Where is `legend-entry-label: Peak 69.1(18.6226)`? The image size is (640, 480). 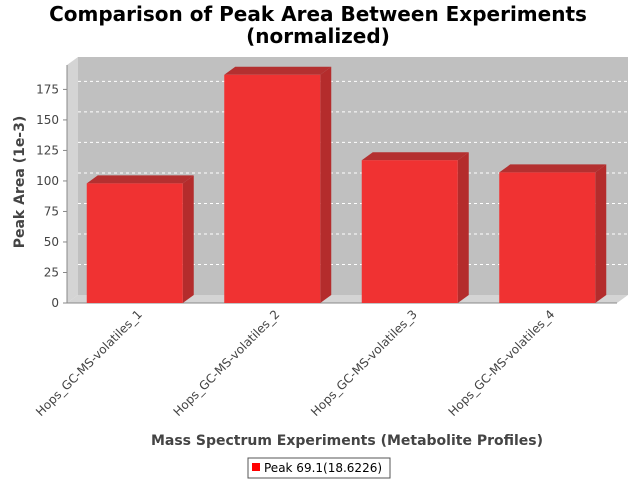
legend-entry-label: Peak 69.1(18.6226) is located at coordinates (323, 468).